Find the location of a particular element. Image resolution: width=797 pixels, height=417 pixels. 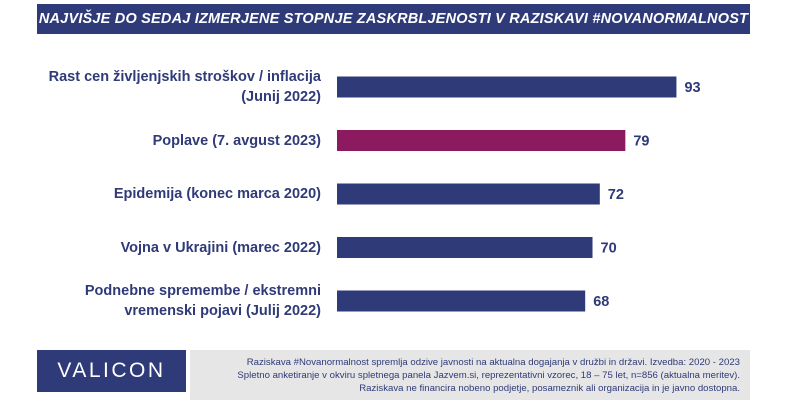

category-label-3: Epidemija (konec marca 2020) is located at coordinates (217, 194).